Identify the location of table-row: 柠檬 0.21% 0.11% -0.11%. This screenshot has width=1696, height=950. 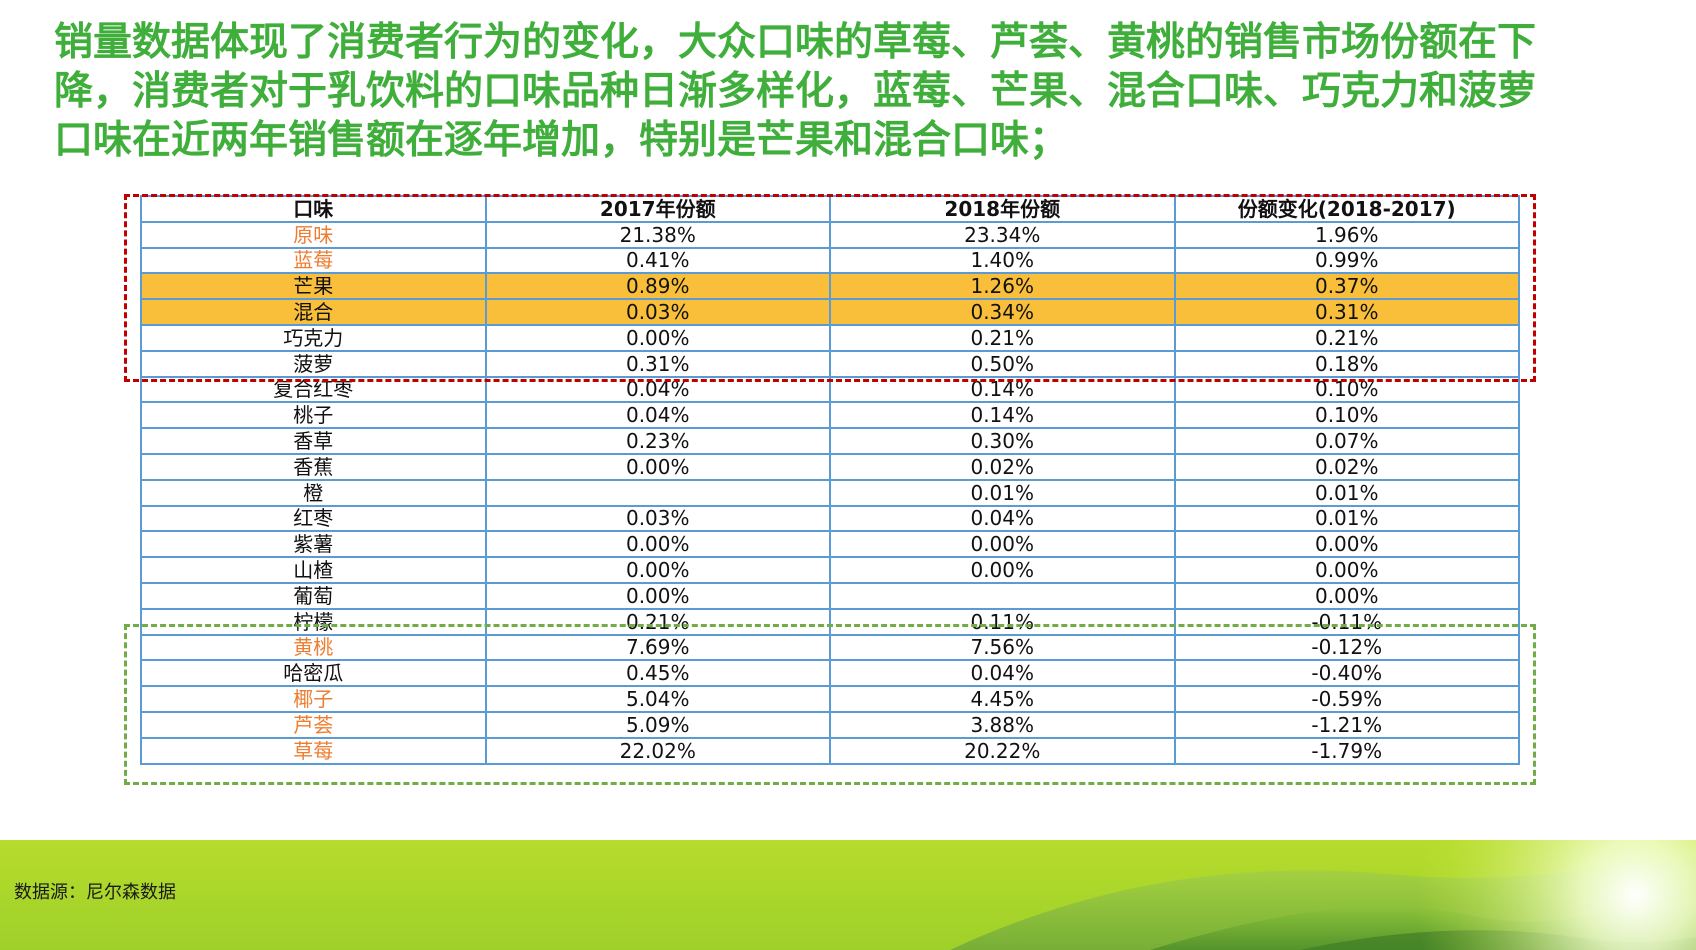
(830, 621).